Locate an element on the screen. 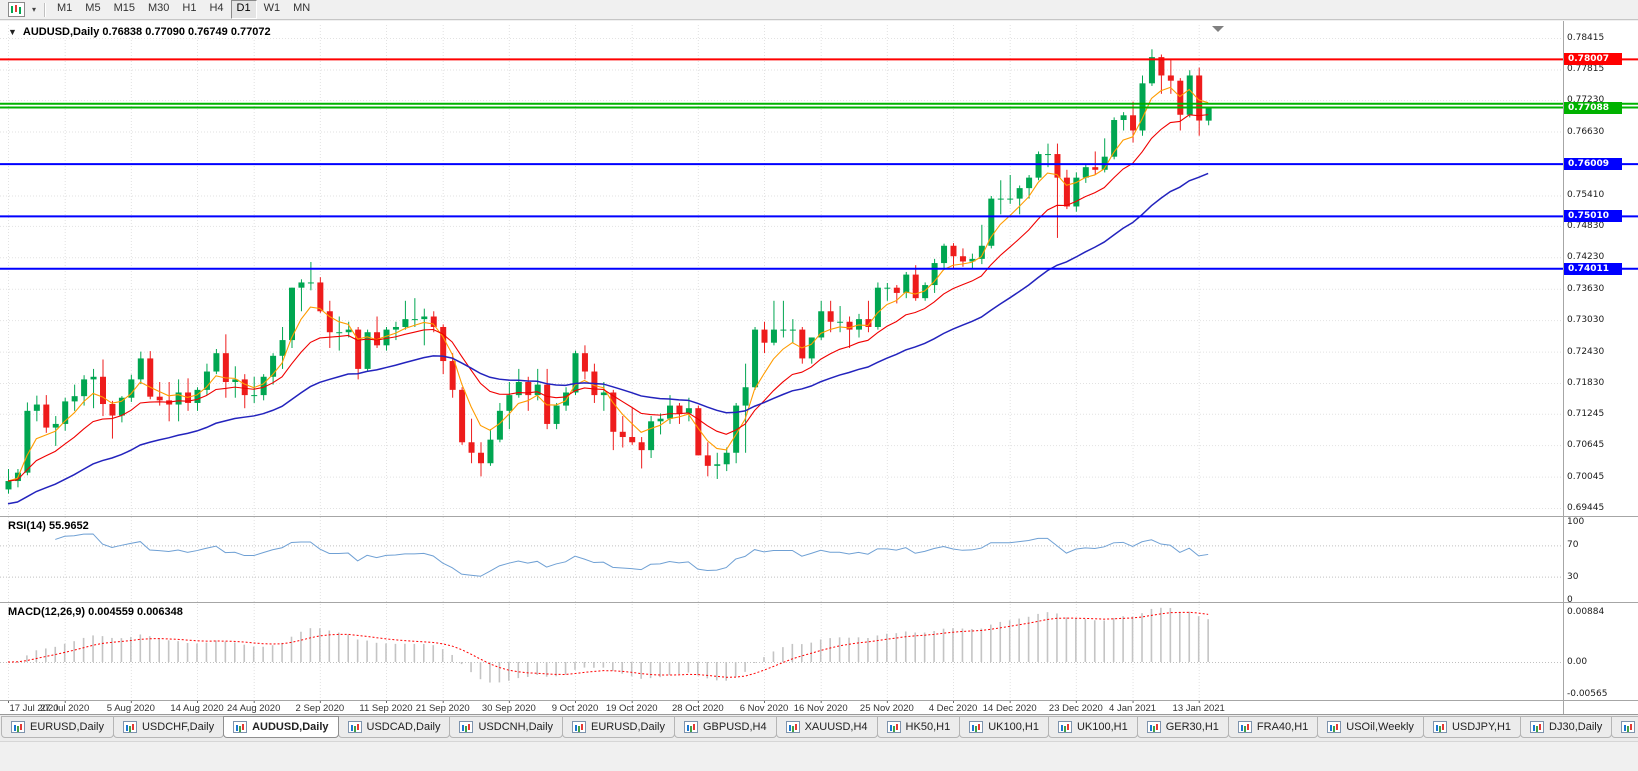 This screenshot has width=1638, height=771. price-line-badge: 0.78007 is located at coordinates (1593, 59).